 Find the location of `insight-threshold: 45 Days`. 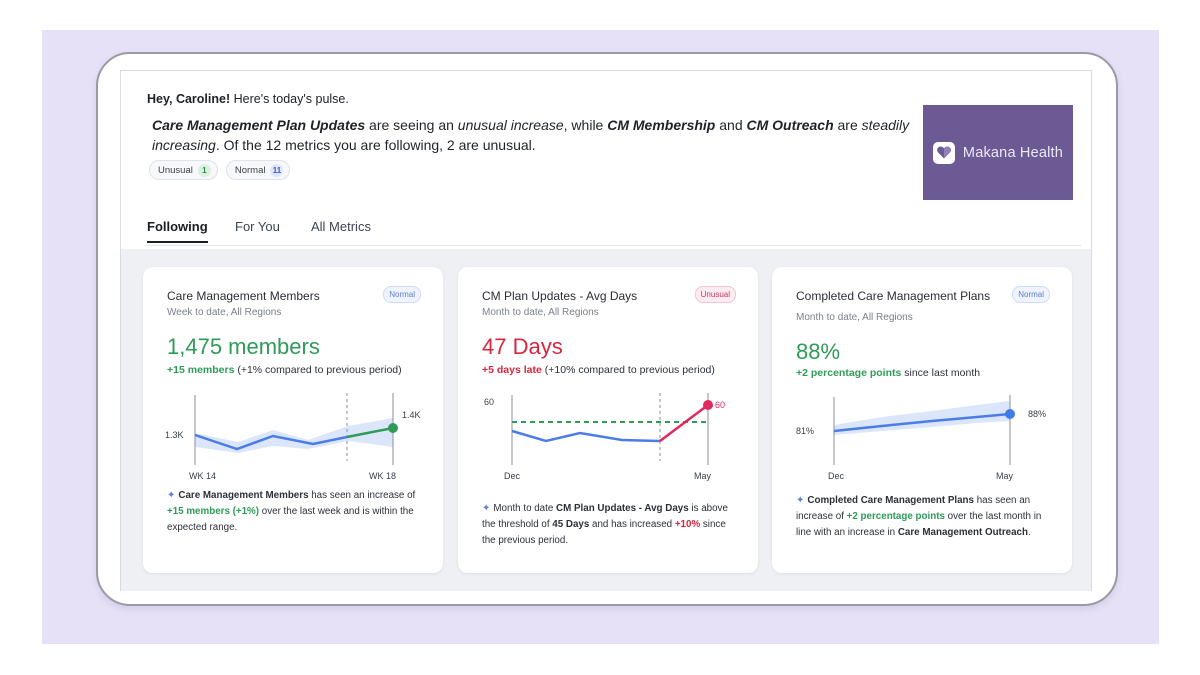

insight-threshold: 45 Days is located at coordinates (571, 524).